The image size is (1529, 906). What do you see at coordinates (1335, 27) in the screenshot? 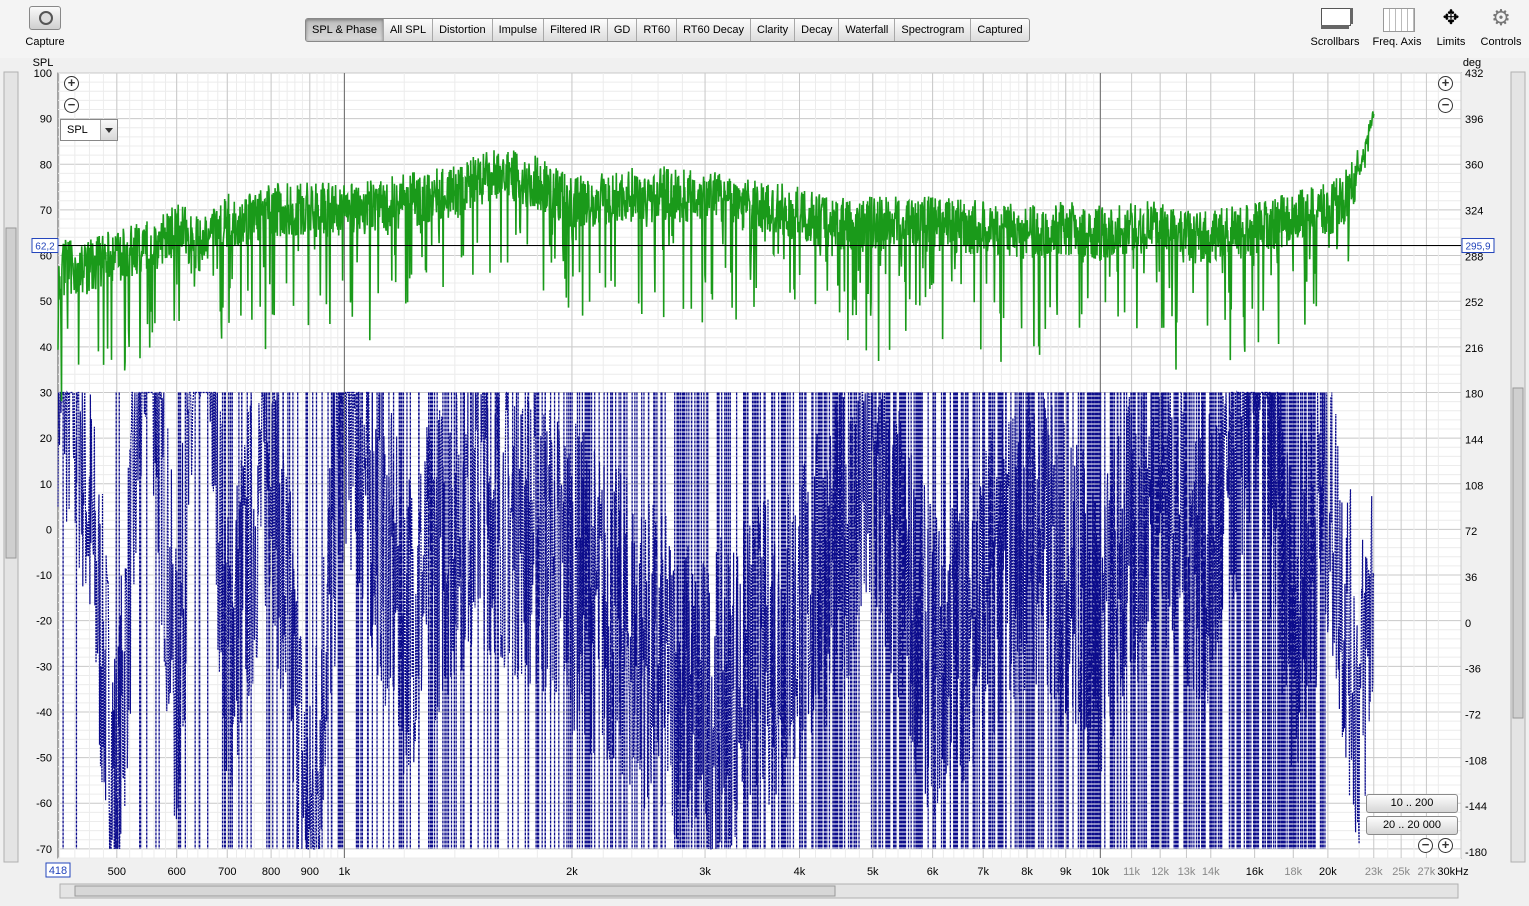
I see `scrollbars-button: Scrollbars` at bounding box center [1335, 27].